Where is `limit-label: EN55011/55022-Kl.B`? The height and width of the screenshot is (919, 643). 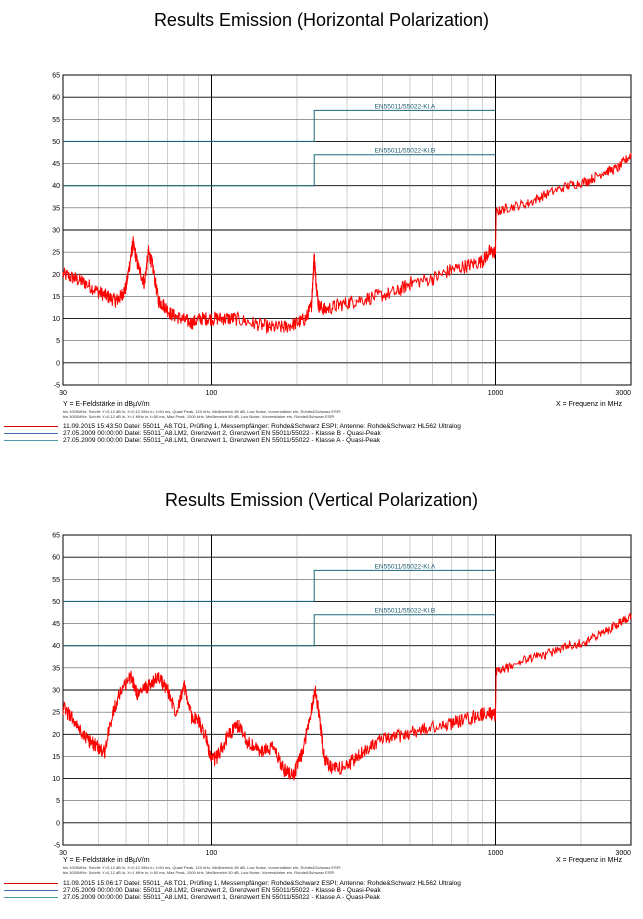
limit-label: EN55011/55022-Kl.B is located at coordinates (405, 151).